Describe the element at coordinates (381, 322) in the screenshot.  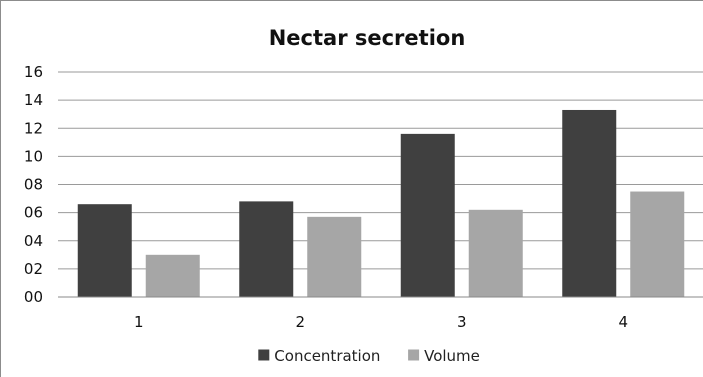
I see `x-axis-ticks: 1 2 3 4` at that location.